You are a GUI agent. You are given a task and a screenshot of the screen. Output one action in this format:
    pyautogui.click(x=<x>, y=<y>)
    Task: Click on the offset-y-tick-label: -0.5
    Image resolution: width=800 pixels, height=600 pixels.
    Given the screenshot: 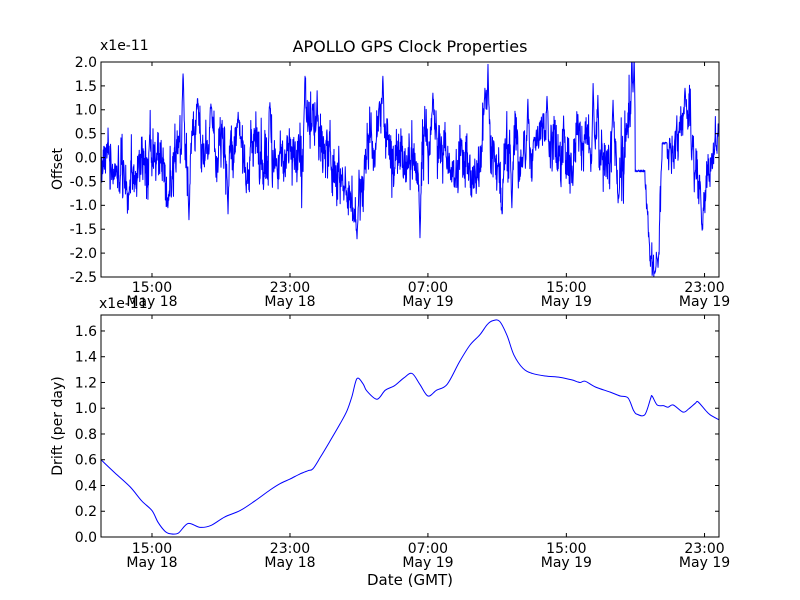 What is the action you would take?
    pyautogui.click(x=83, y=182)
    